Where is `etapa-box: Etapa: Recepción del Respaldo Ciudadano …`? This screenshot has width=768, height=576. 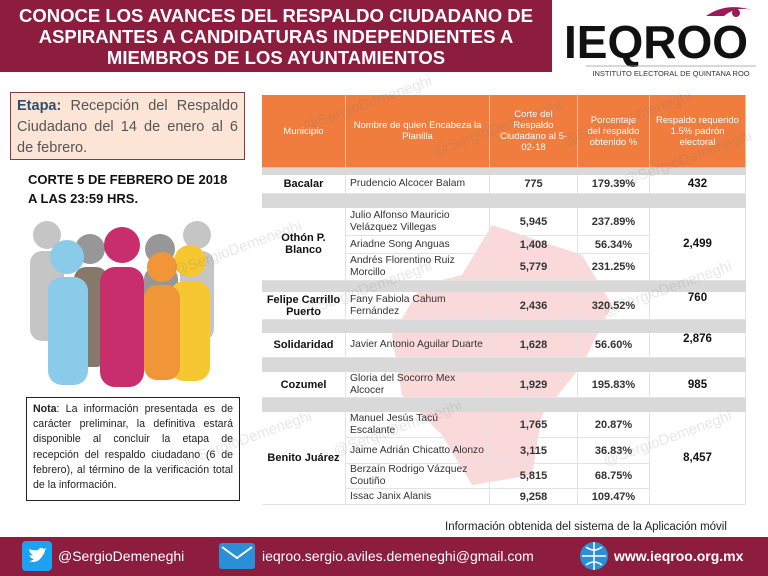 etapa-box: Etapa: Recepción del Respaldo Ciudadano … is located at coordinates (127, 126).